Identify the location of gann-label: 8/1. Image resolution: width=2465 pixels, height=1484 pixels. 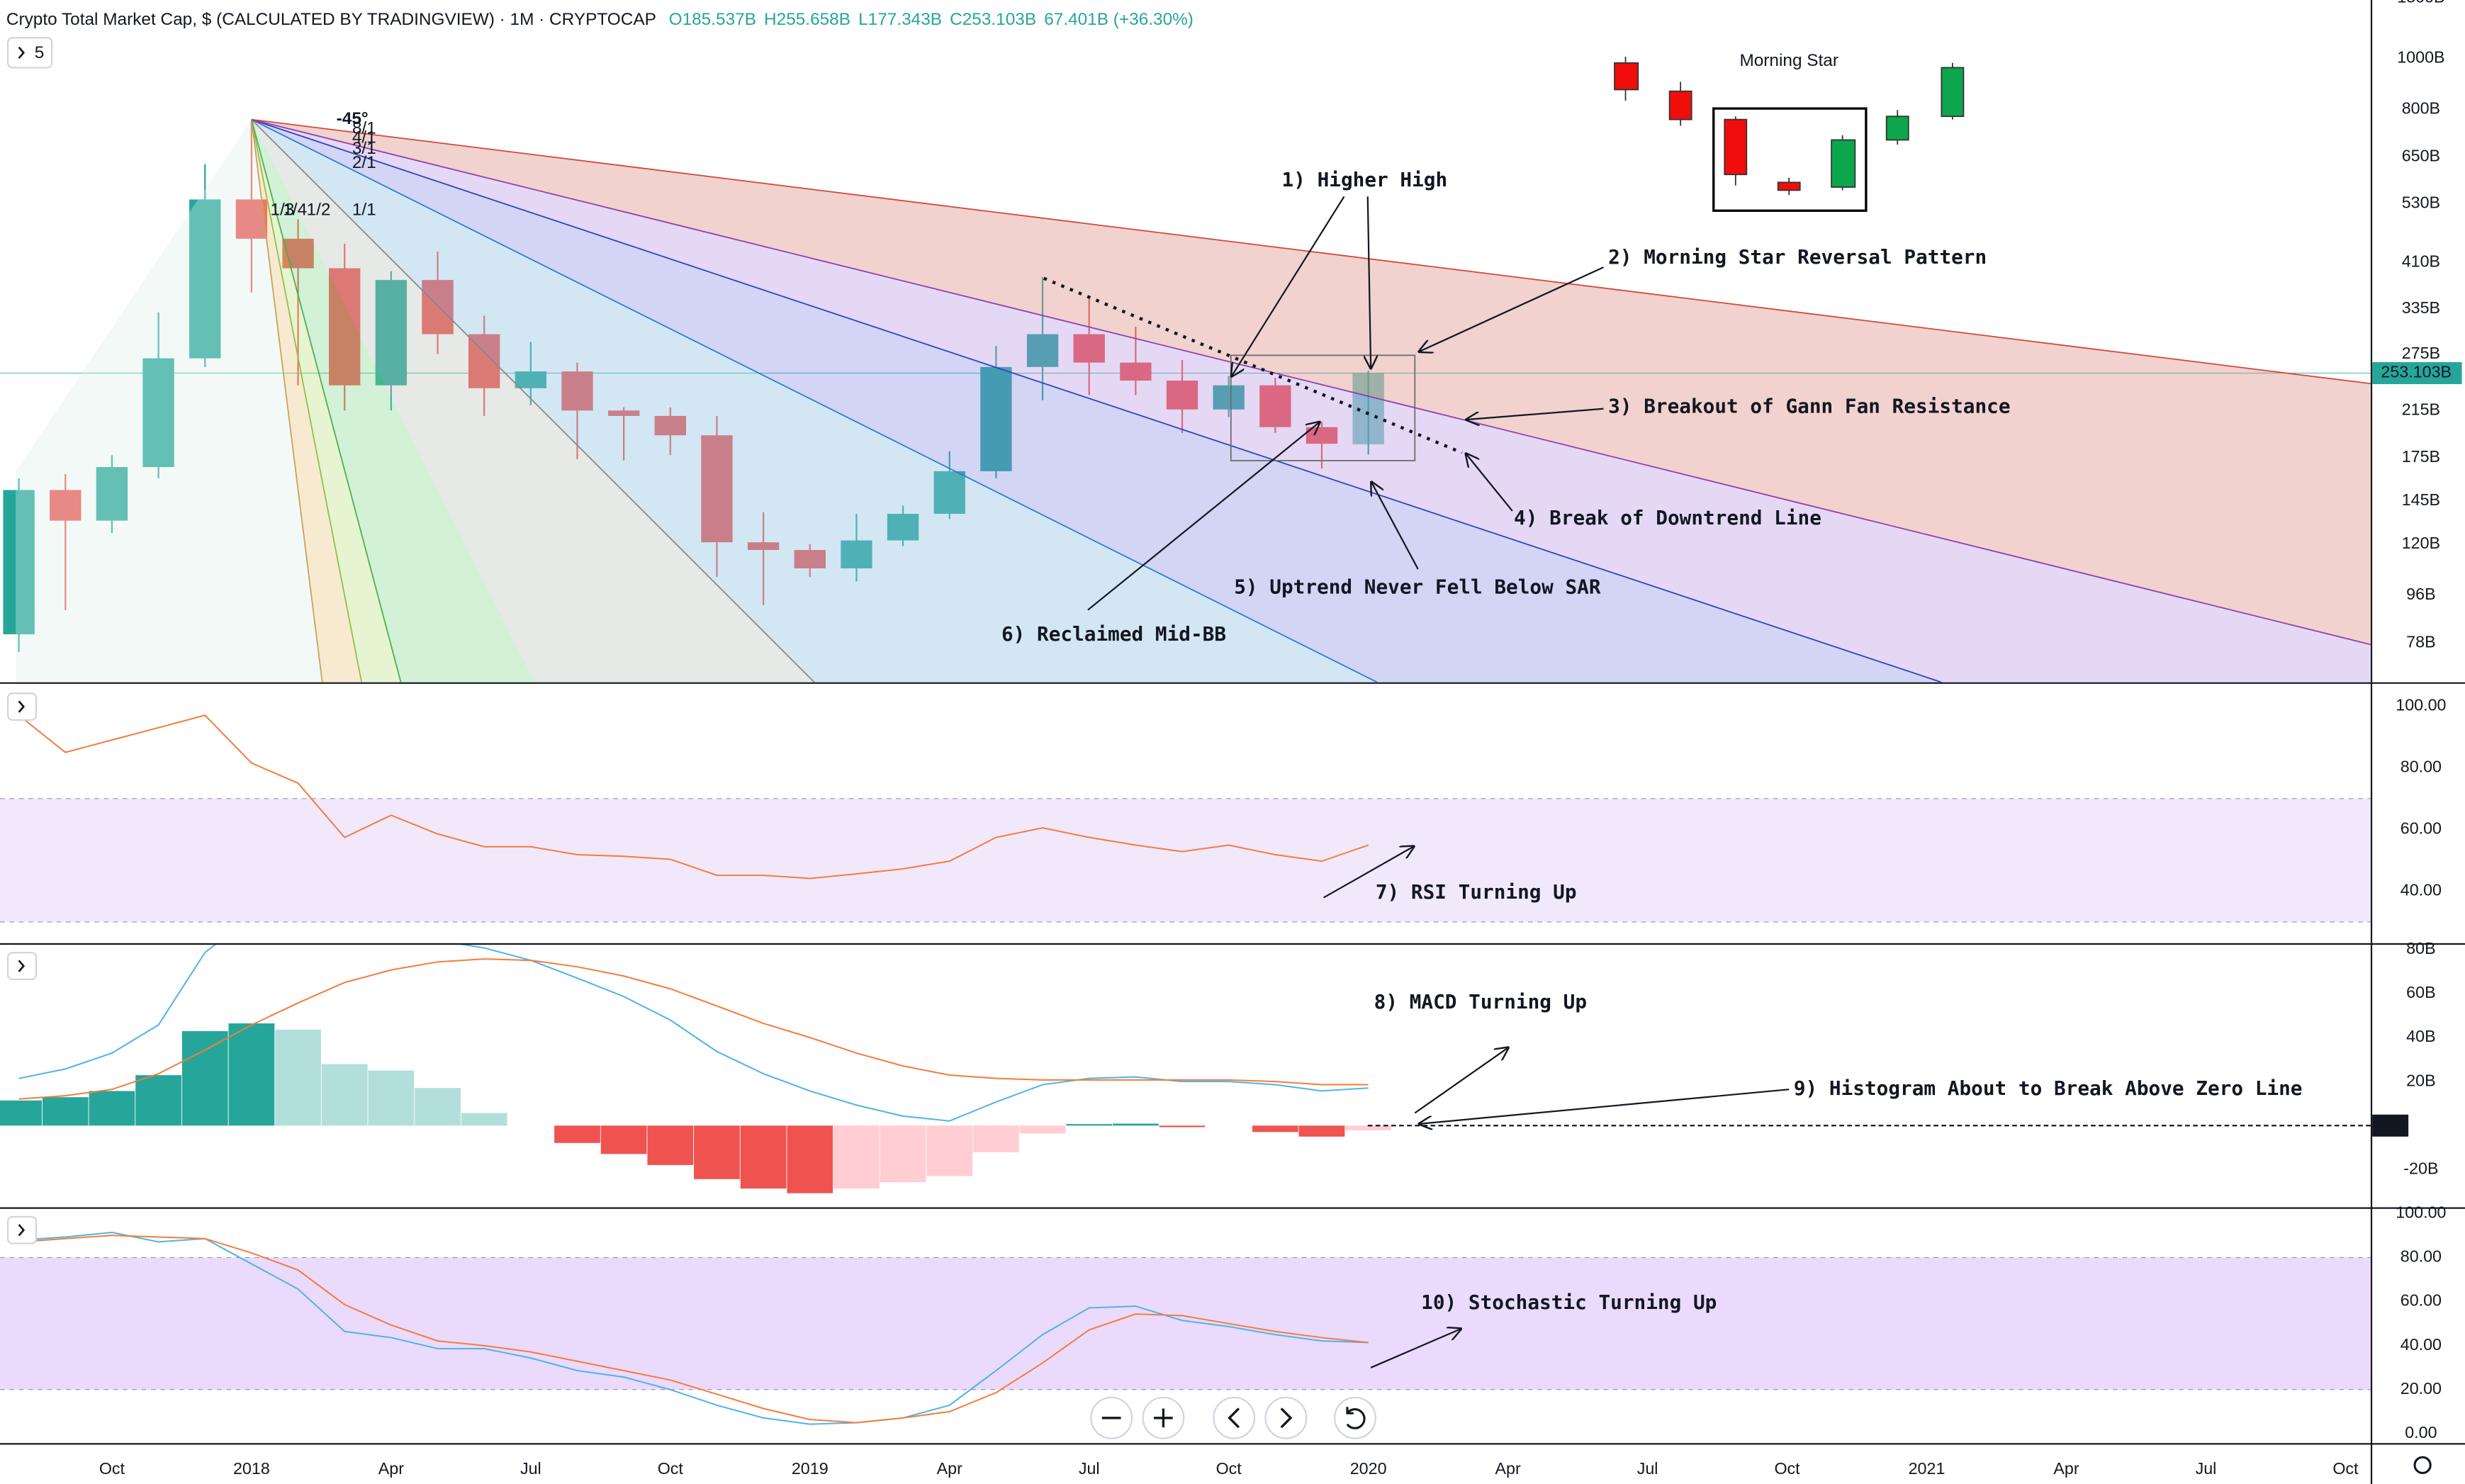
(364, 127).